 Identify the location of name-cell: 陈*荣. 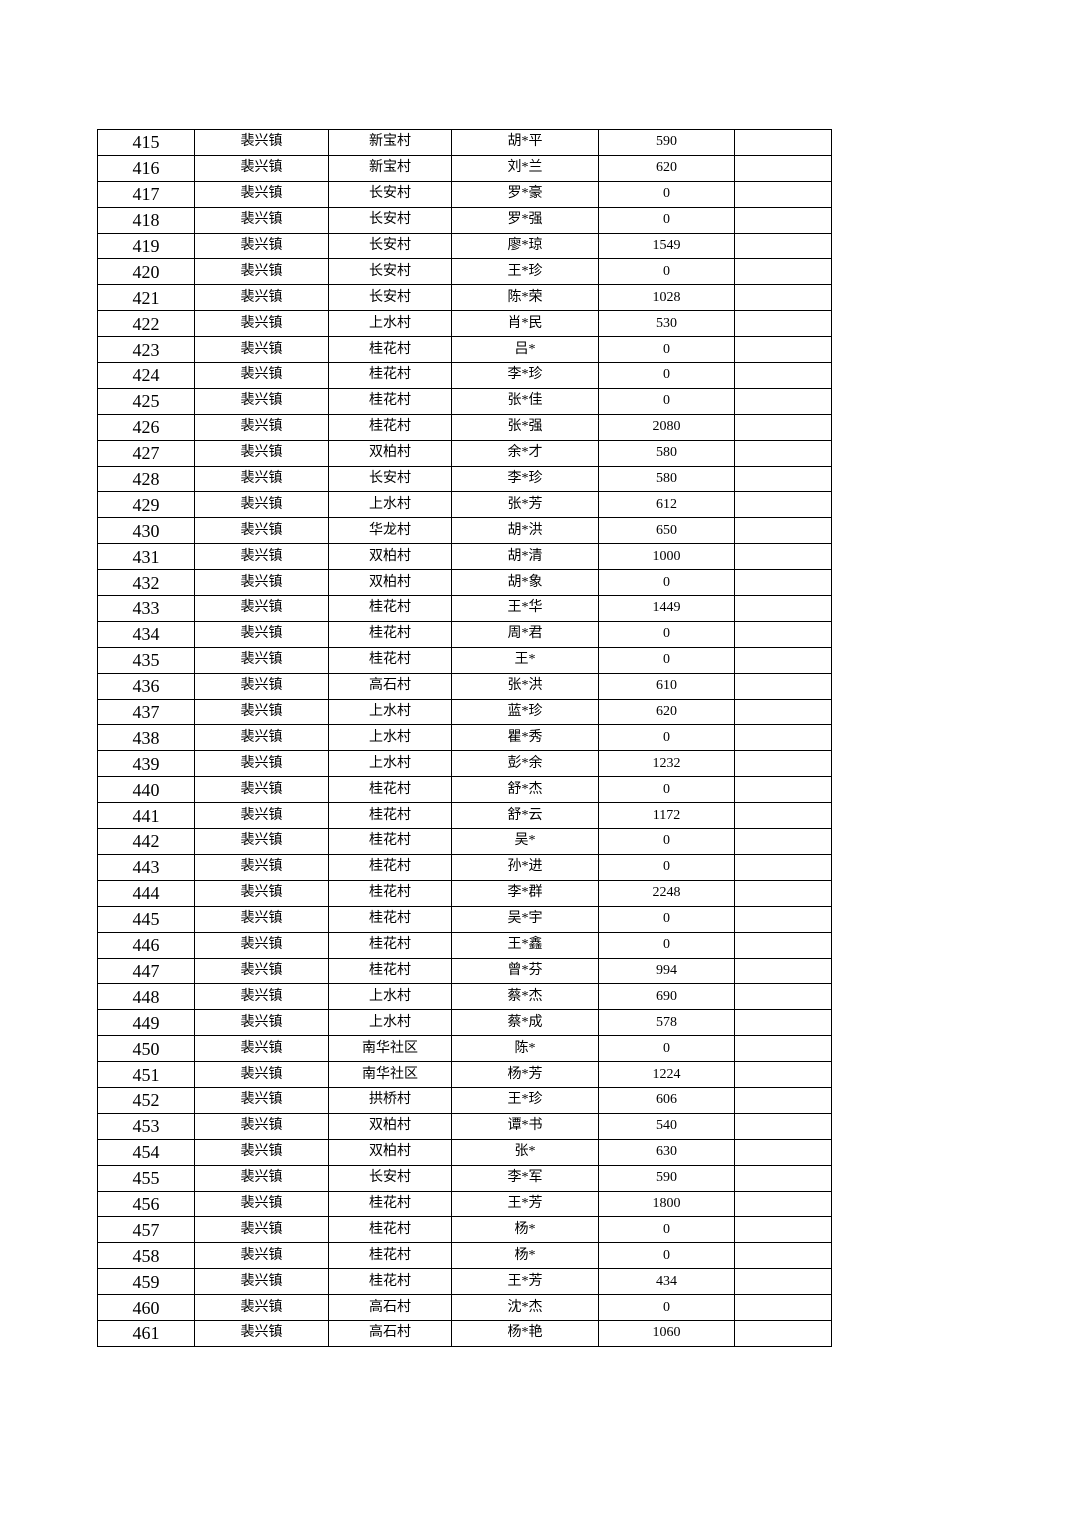
(525, 298).